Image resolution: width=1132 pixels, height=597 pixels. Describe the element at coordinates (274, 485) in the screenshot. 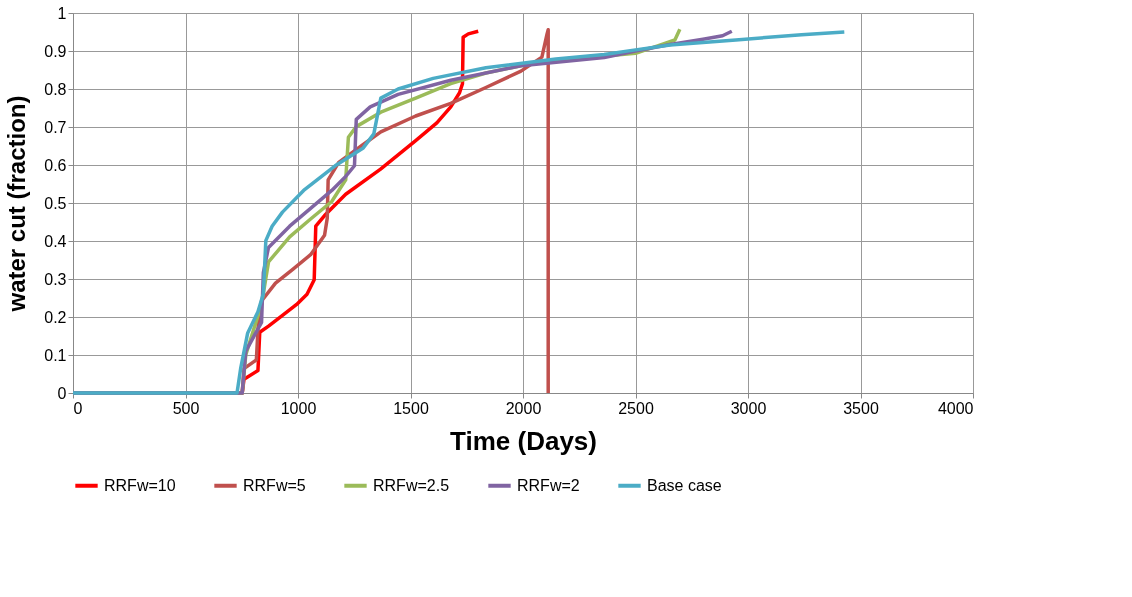

I see `legend-label: RRFw=5` at that location.